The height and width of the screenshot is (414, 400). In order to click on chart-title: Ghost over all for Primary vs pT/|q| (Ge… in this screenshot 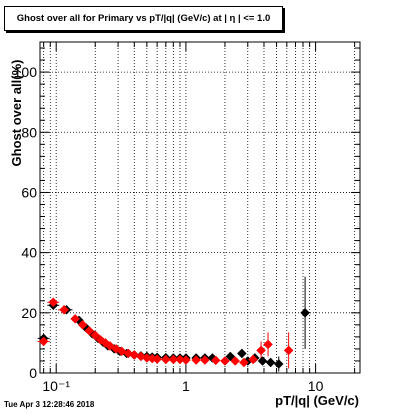, I will do `click(143, 18)`.